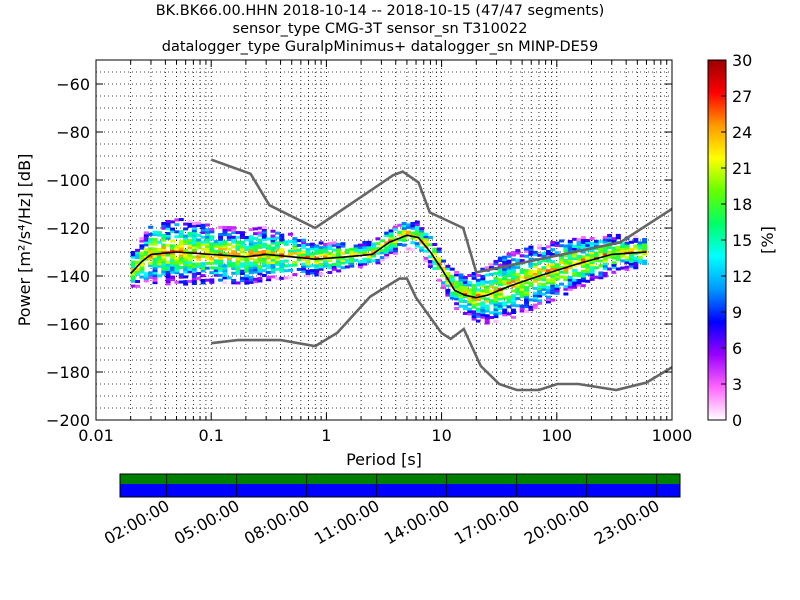 The width and height of the screenshot is (800, 600). Describe the element at coordinates (742, 240) in the screenshot. I see `colorbar: 0 3 6 9 12 15 18 21 24 27 30 [%]` at that location.